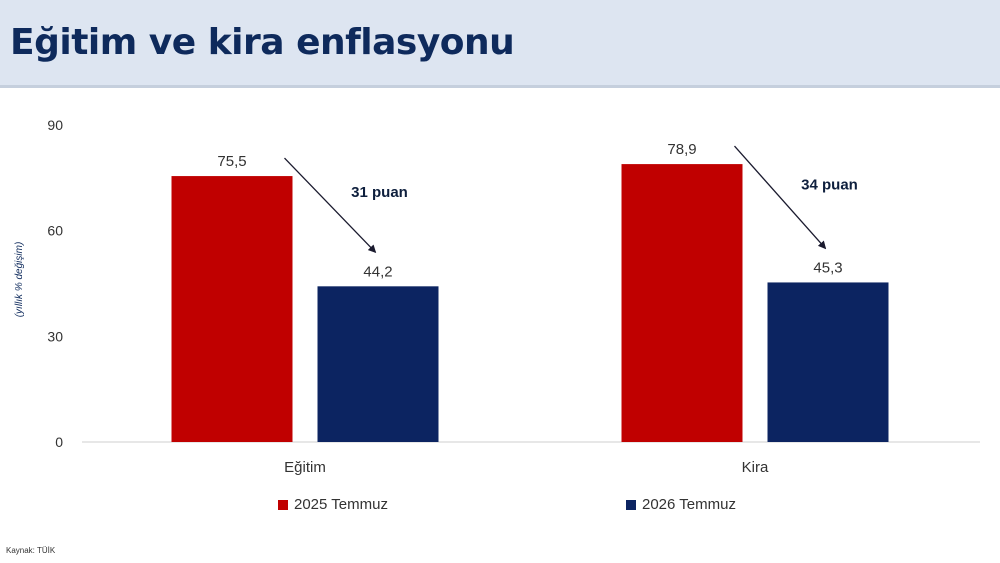 The height and width of the screenshot is (563, 1000). I want to click on difference-annotation: 34 puan, so click(829, 184).